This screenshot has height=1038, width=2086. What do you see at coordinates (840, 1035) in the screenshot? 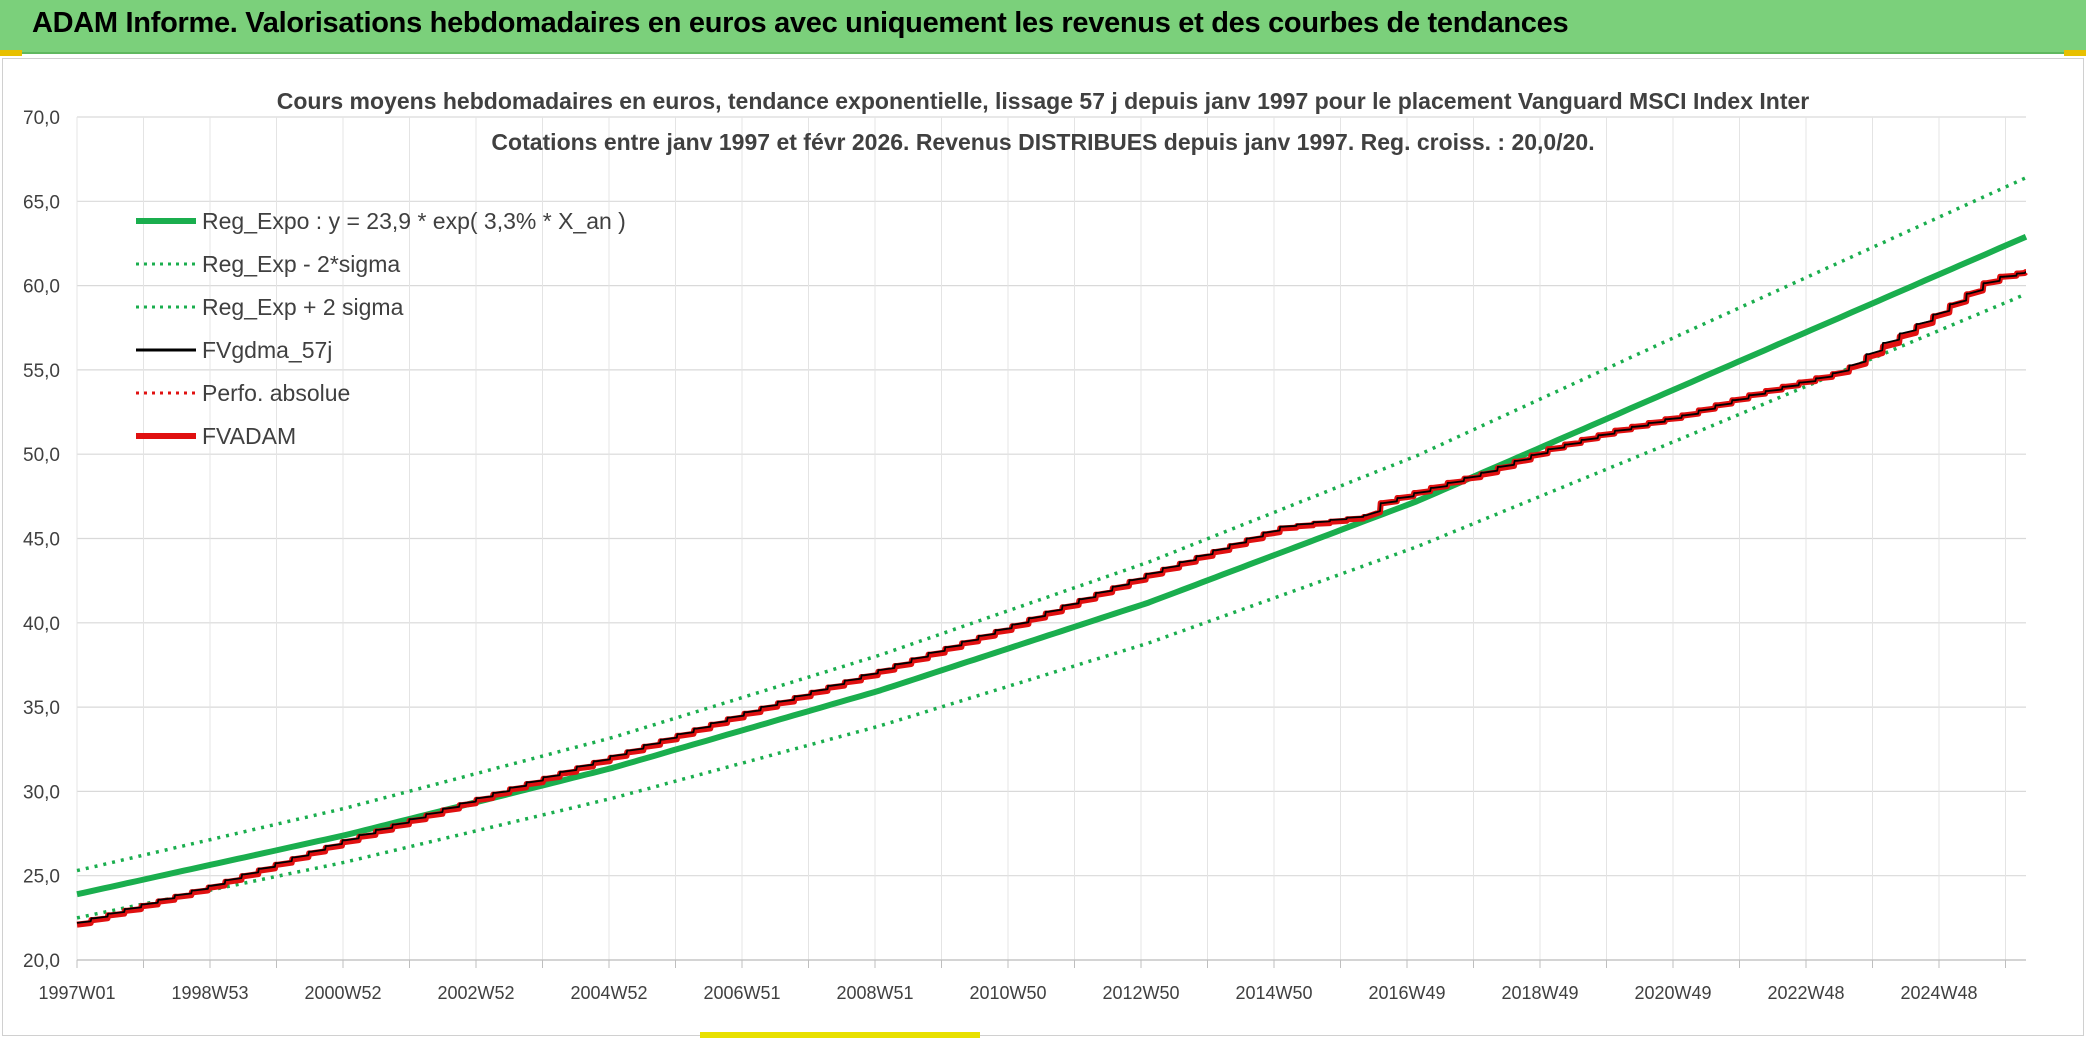
I see `bottom-accent-strip` at bounding box center [840, 1035].